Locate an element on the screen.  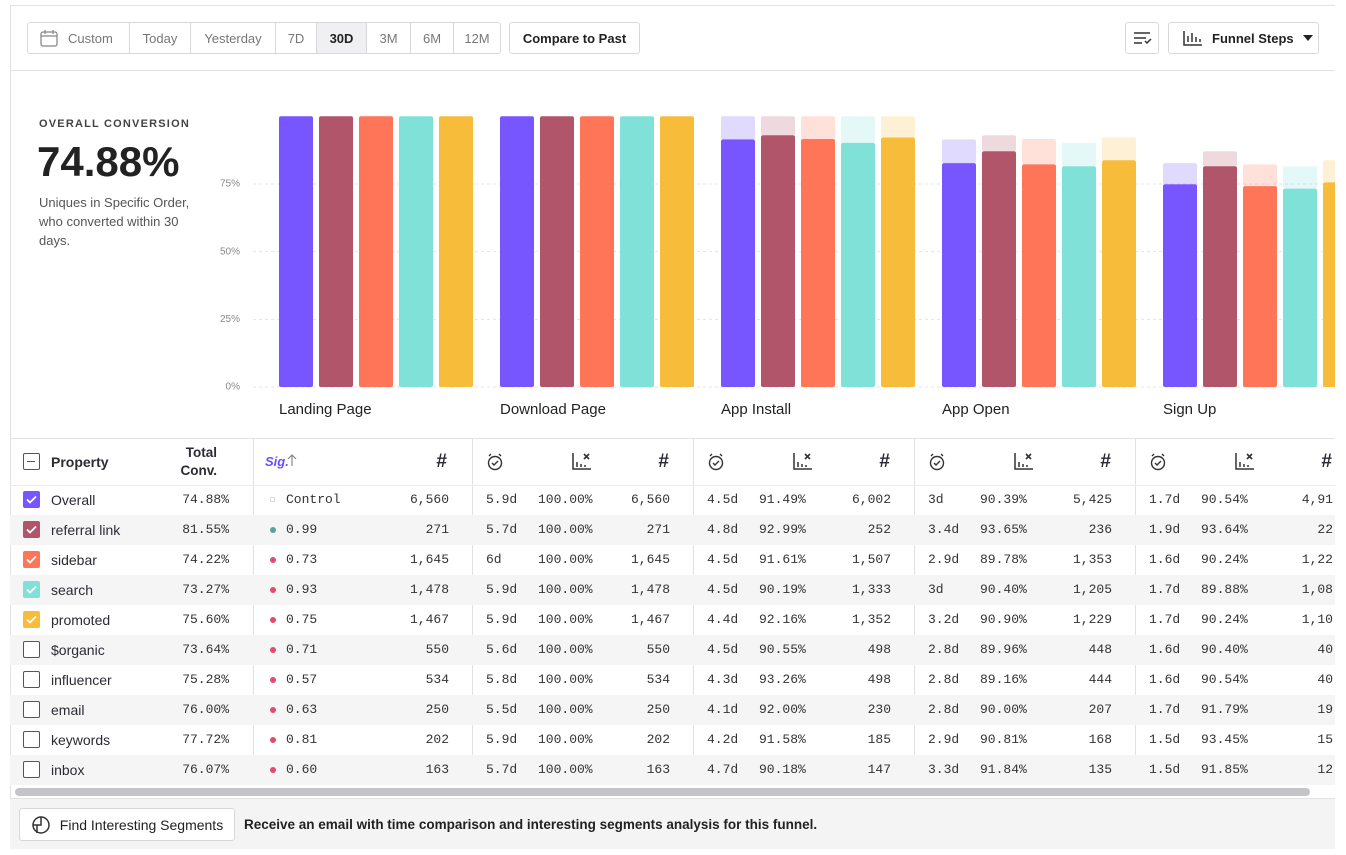
x-tick-label: App Open is located at coordinates (976, 409).